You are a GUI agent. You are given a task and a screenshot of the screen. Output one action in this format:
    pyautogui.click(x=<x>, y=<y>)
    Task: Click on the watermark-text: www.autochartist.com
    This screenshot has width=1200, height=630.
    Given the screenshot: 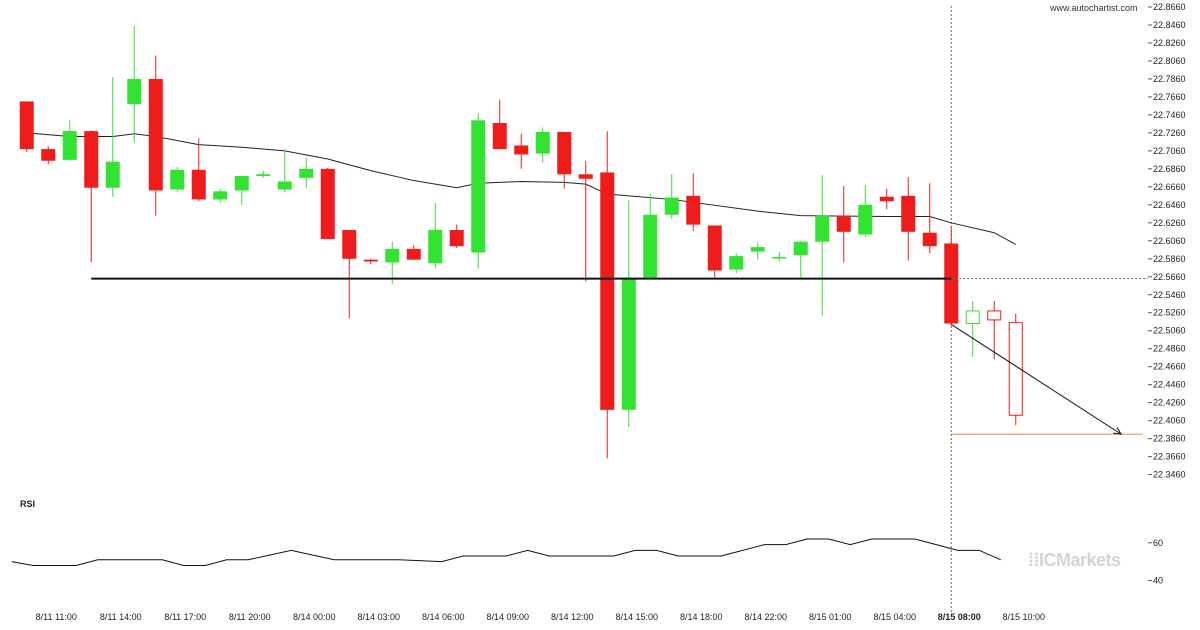 What is the action you would take?
    pyautogui.click(x=1094, y=8)
    